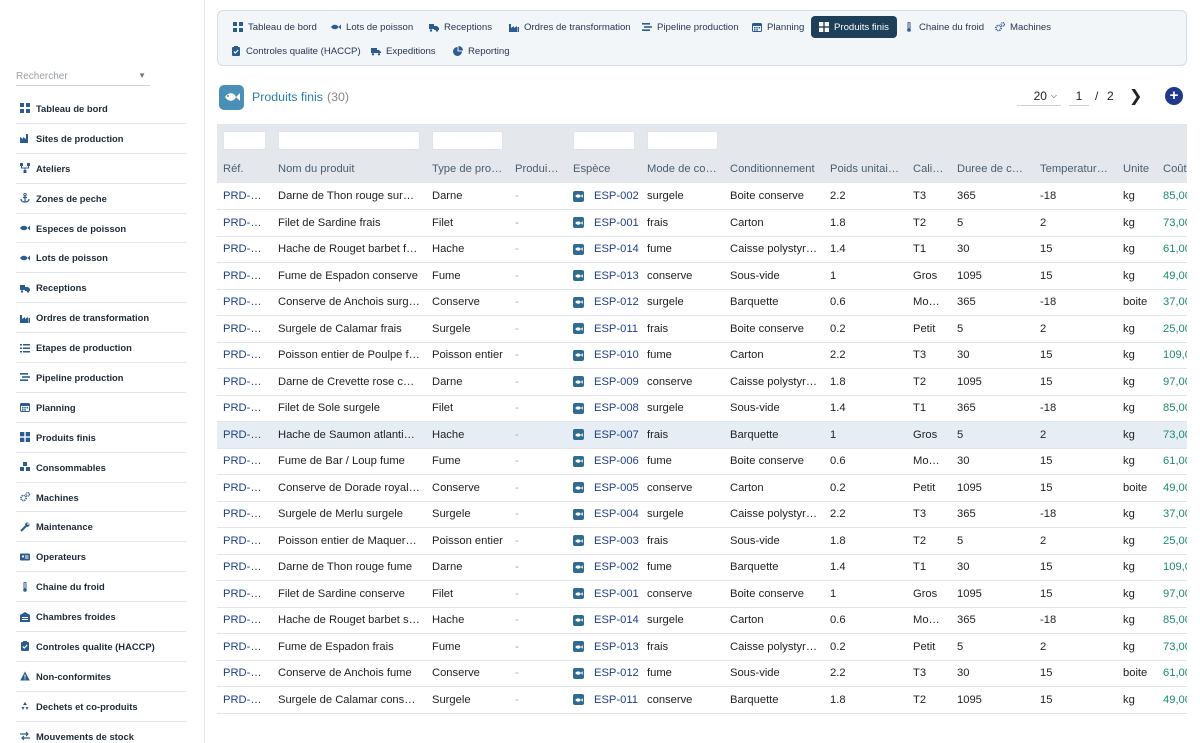  I want to click on tab-machines: Machines, so click(1023, 27).